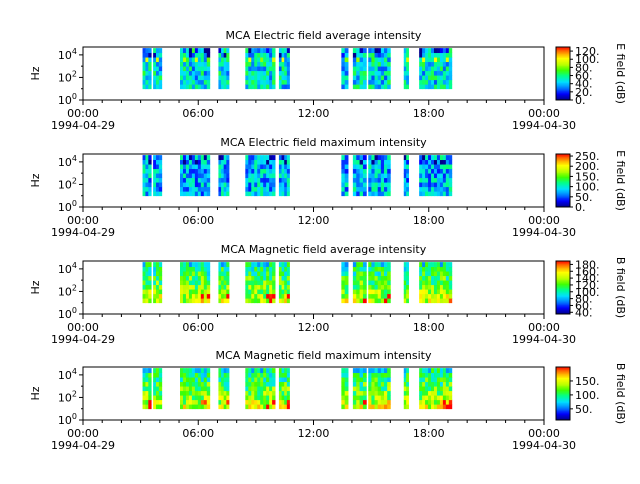  I want to click on colorbar-tick-label: 150., so click(587, 381).